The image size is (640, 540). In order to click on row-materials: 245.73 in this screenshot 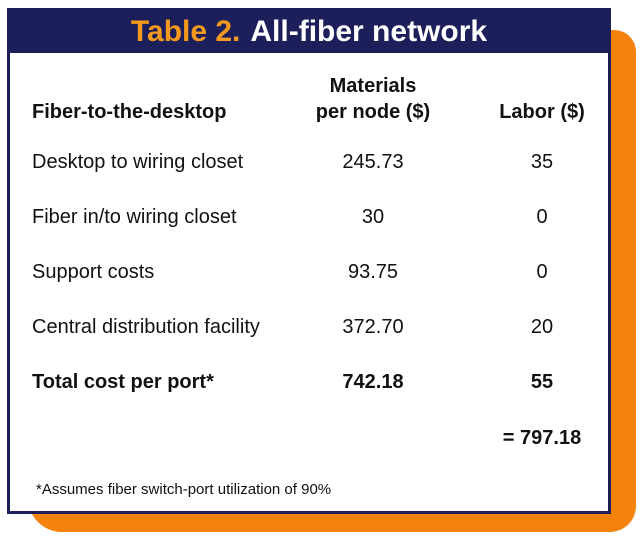, I will do `click(373, 162)`.